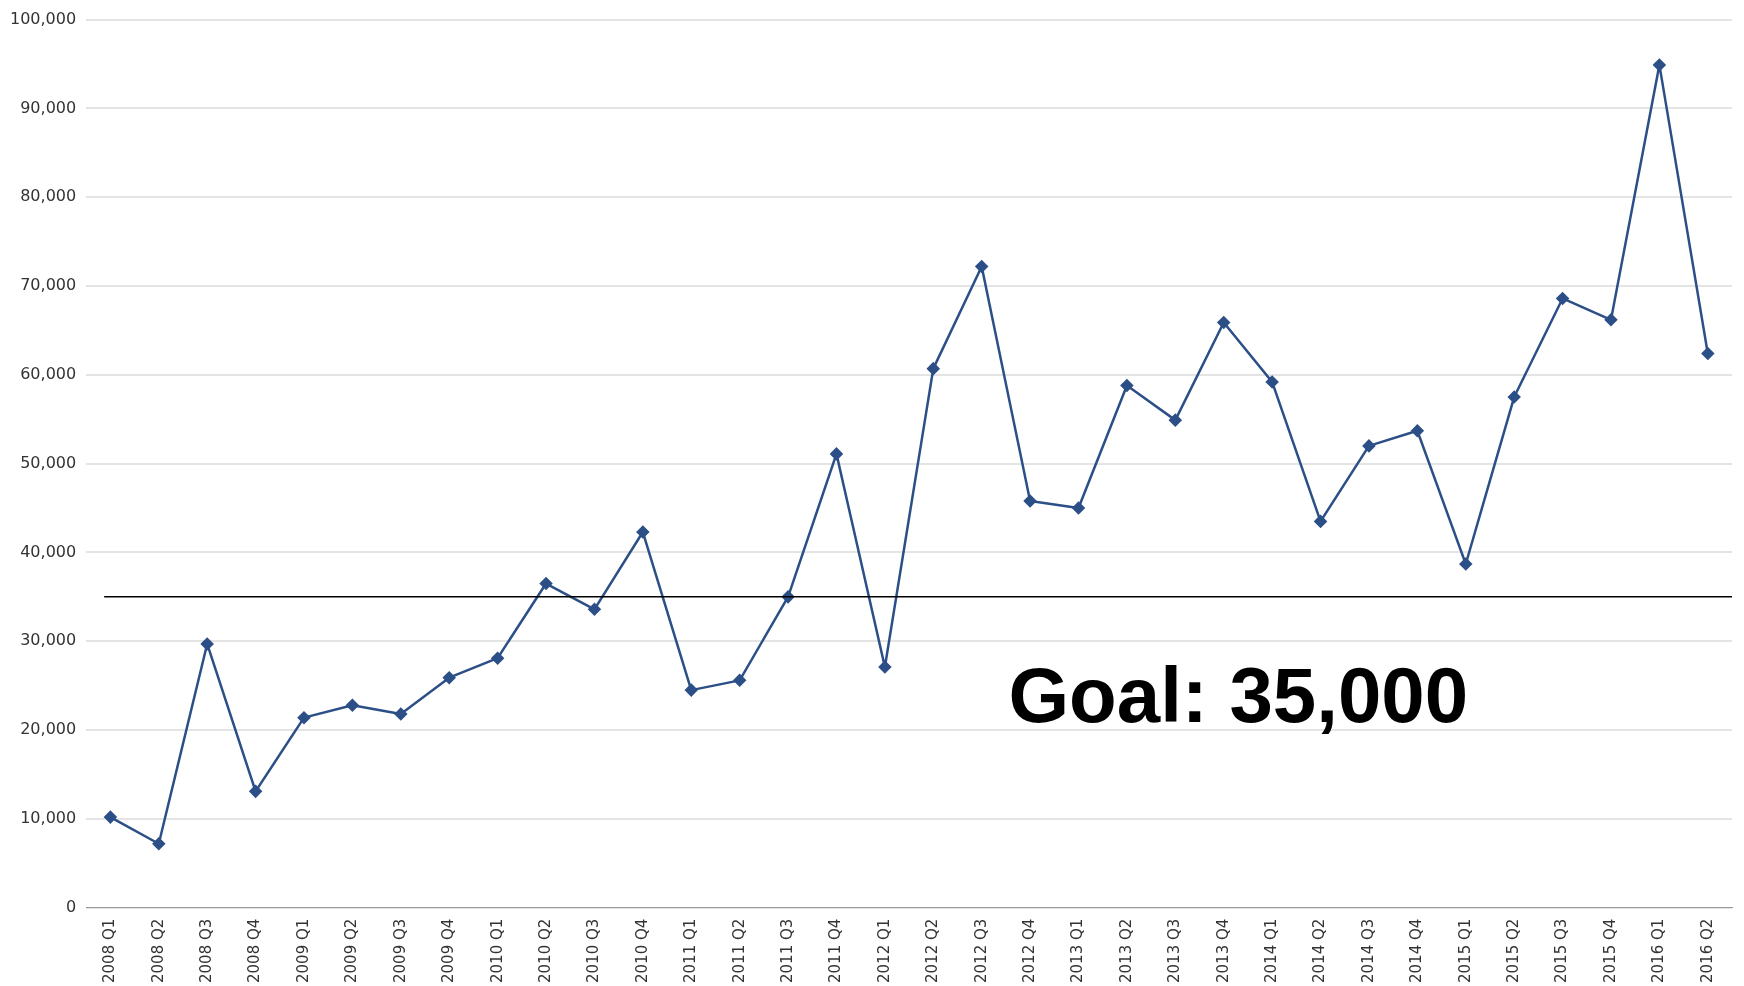 The image size is (1744, 986). What do you see at coordinates (593, 950) in the screenshot?
I see `x-tick-label: 2010 Q3` at bounding box center [593, 950].